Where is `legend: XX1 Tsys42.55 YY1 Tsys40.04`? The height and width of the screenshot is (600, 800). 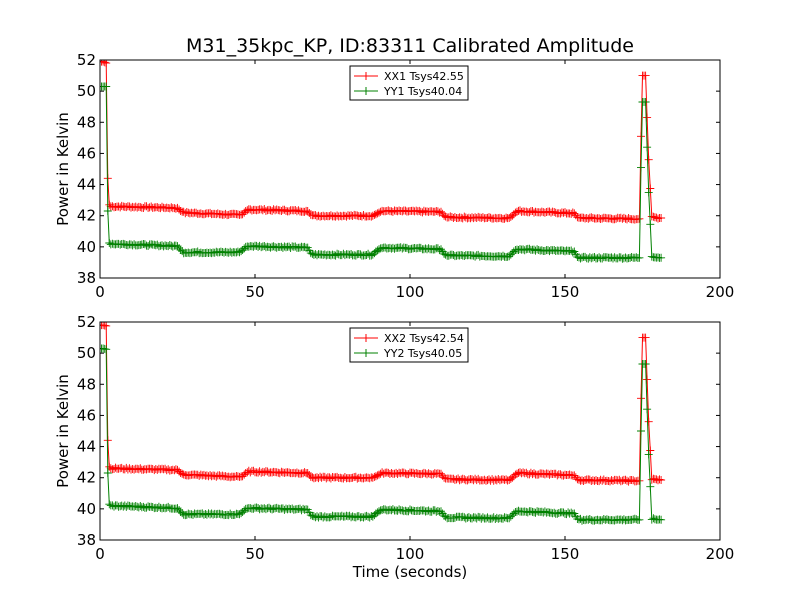
legend: XX1 Tsys42.55 YY1 Tsys40.04 is located at coordinates (409, 83).